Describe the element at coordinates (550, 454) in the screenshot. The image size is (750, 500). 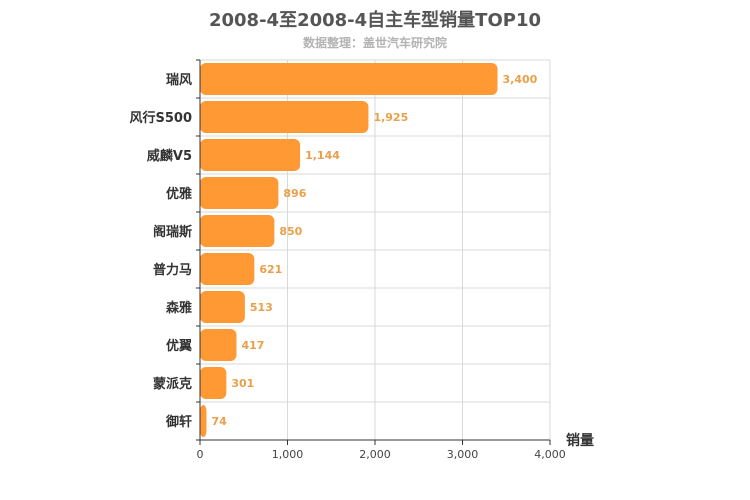
I see `x-tick-label: 4,000` at that location.